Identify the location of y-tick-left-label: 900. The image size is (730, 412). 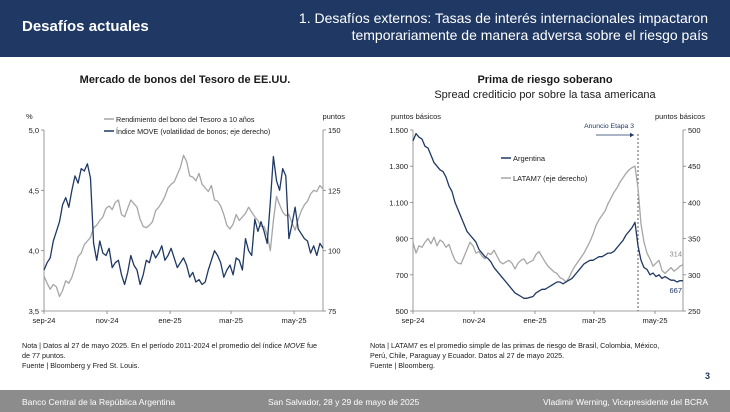
(401, 239).